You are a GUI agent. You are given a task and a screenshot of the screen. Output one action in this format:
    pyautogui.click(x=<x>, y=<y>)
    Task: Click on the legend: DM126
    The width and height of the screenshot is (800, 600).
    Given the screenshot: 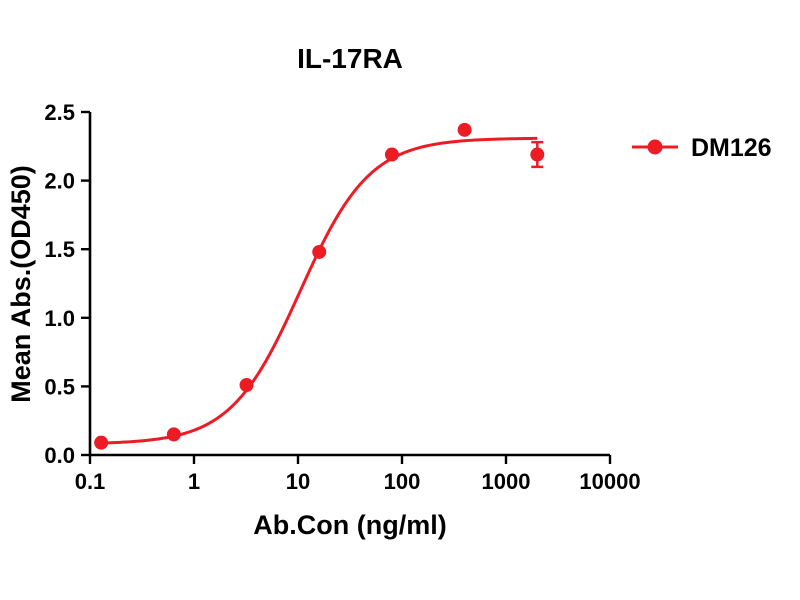 What is the action you would take?
    pyautogui.click(x=702, y=148)
    